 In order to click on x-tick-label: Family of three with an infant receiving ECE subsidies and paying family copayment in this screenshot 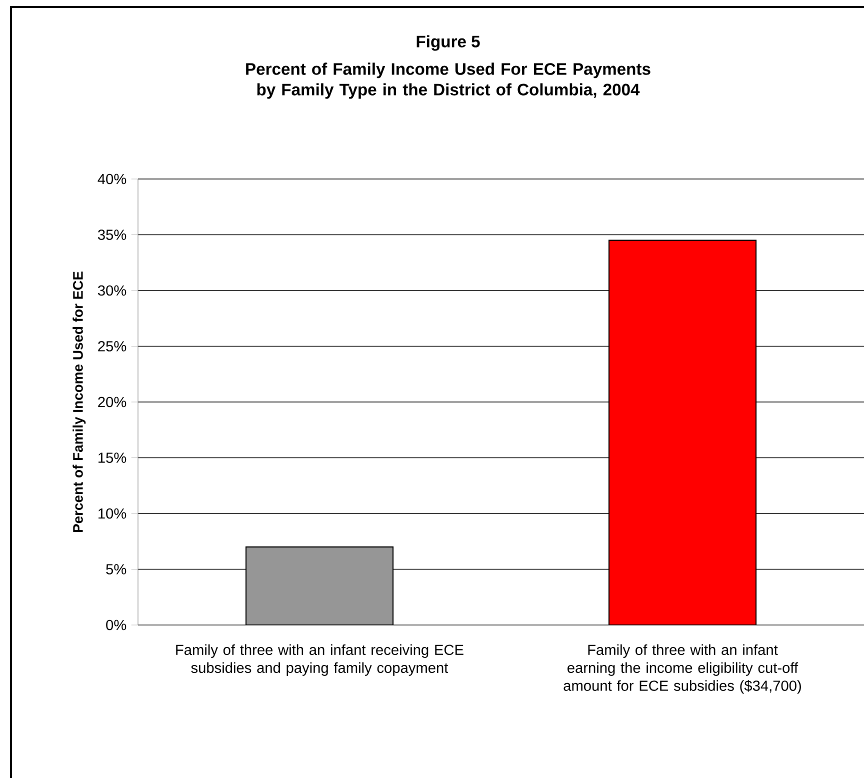, I will do `click(320, 660)`.